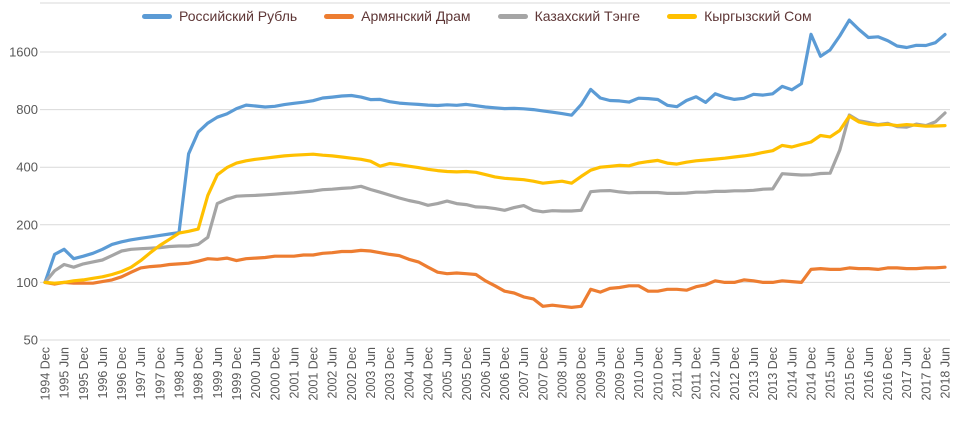 Image resolution: width=957 pixels, height=424 pixels. Describe the element at coordinates (314, 374) in the screenshot. I see `x-axis-tick-label: 2001 Dec` at that location.